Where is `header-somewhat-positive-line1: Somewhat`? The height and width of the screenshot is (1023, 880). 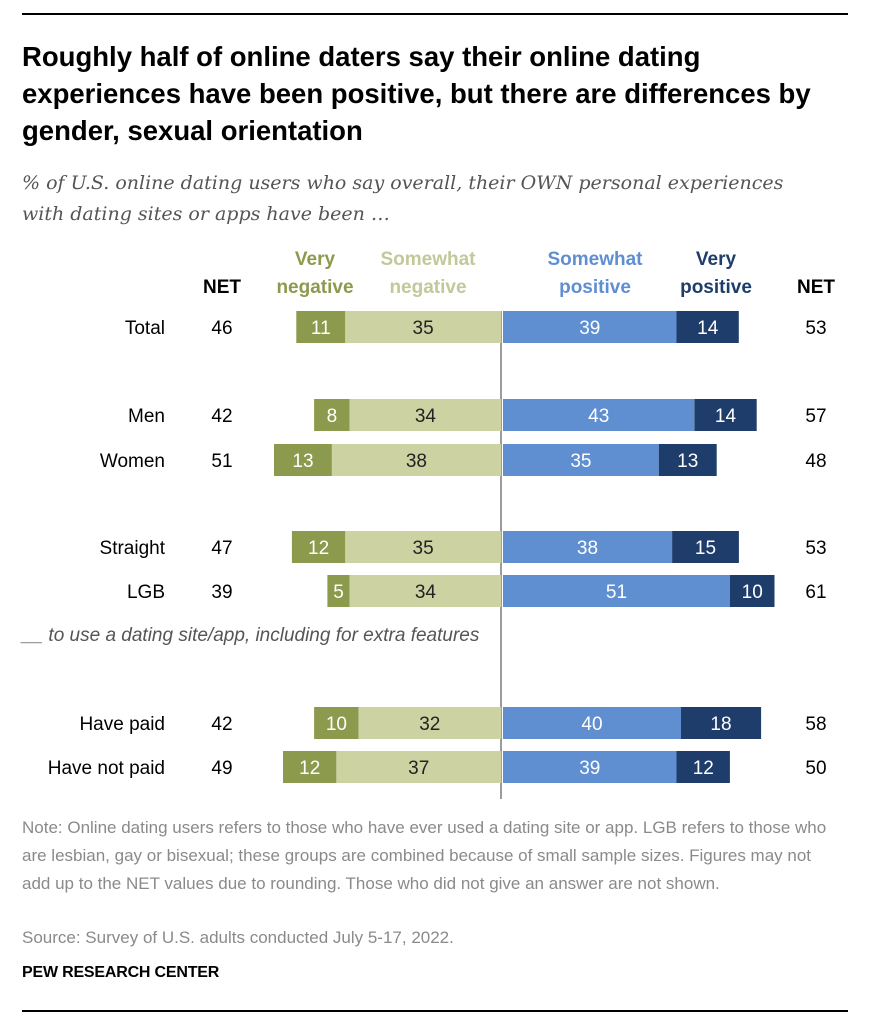 header-somewhat-positive-line1: Somewhat is located at coordinates (595, 259).